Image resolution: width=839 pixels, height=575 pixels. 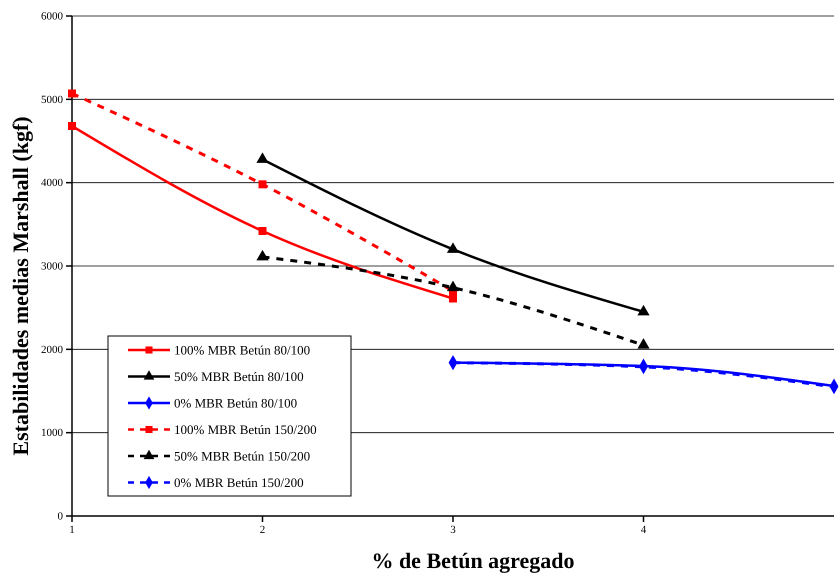 What do you see at coordinates (236, 403) in the screenshot?
I see `legend-label: 0% MBR Betún 80/100` at bounding box center [236, 403].